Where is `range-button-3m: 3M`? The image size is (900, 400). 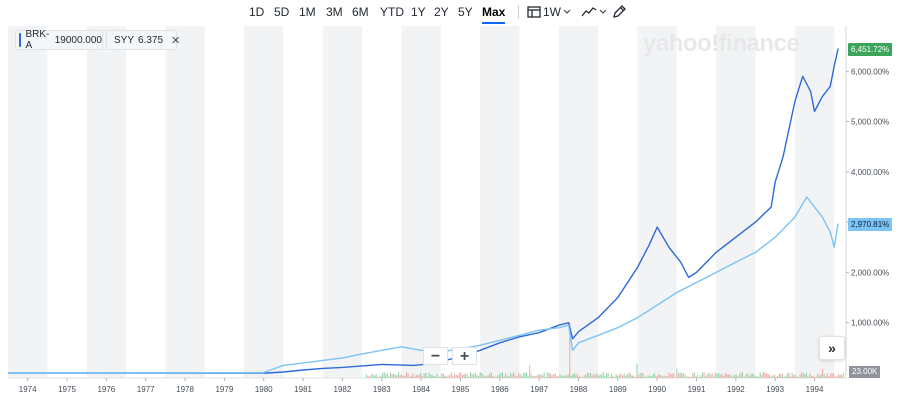 range-button-3m: 3M is located at coordinates (334, 12).